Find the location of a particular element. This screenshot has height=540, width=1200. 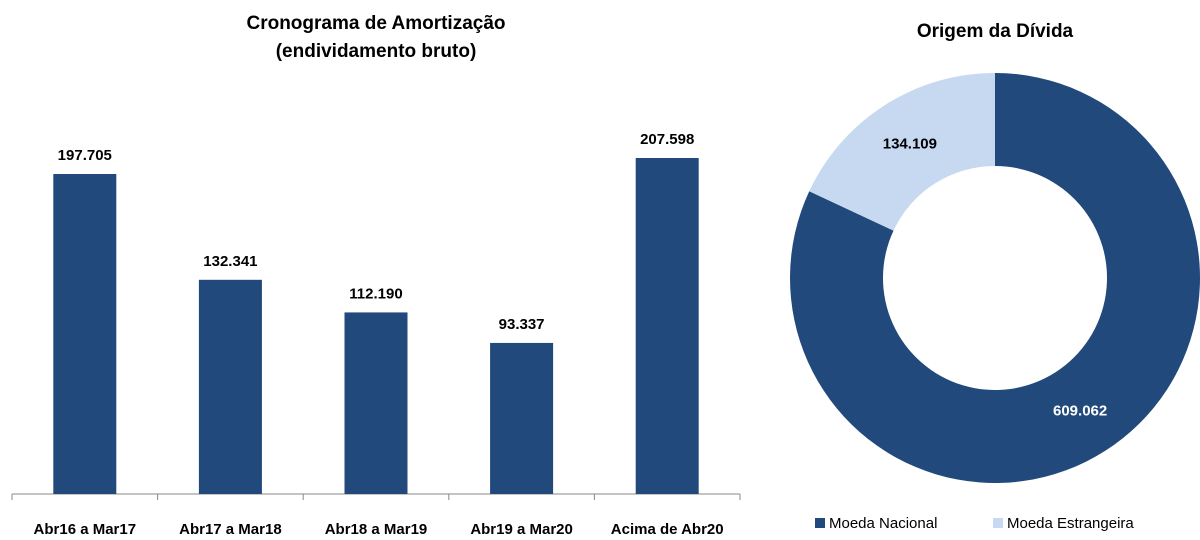

value-label: 197.705 is located at coordinates (85, 155).